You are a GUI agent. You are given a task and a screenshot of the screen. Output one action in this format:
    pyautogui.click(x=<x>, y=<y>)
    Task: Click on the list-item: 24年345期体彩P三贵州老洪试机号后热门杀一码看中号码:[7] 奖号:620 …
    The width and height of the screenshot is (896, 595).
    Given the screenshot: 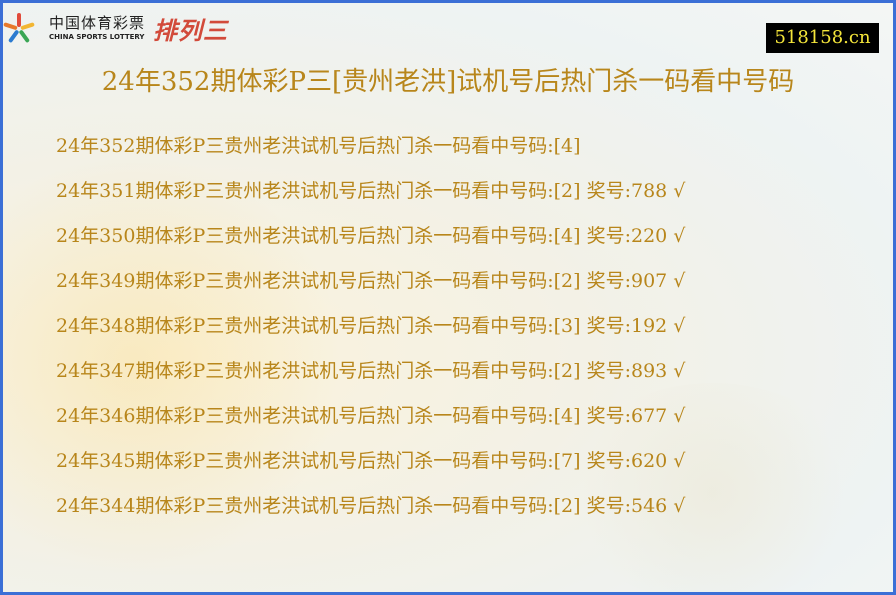 What is the action you would take?
    pyautogui.click(x=371, y=461)
    